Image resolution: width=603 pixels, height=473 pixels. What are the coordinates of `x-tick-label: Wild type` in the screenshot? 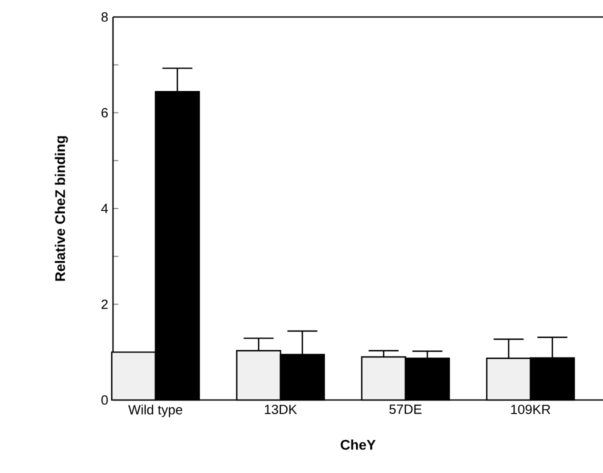 It's located at (155, 411).